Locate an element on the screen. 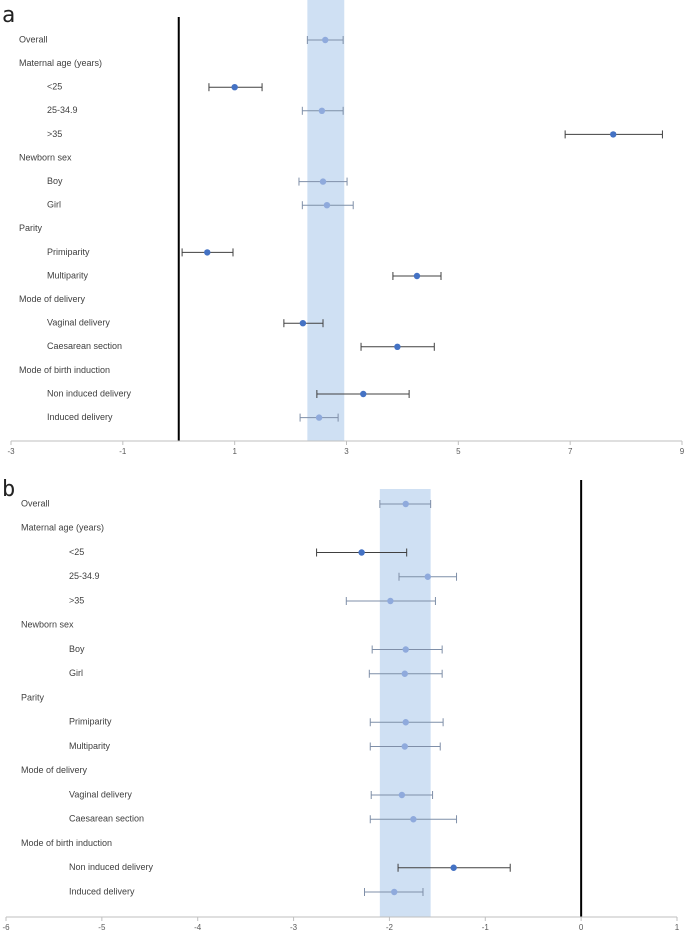 The height and width of the screenshot is (938, 685). x-tick-label: 5 is located at coordinates (458, 451).